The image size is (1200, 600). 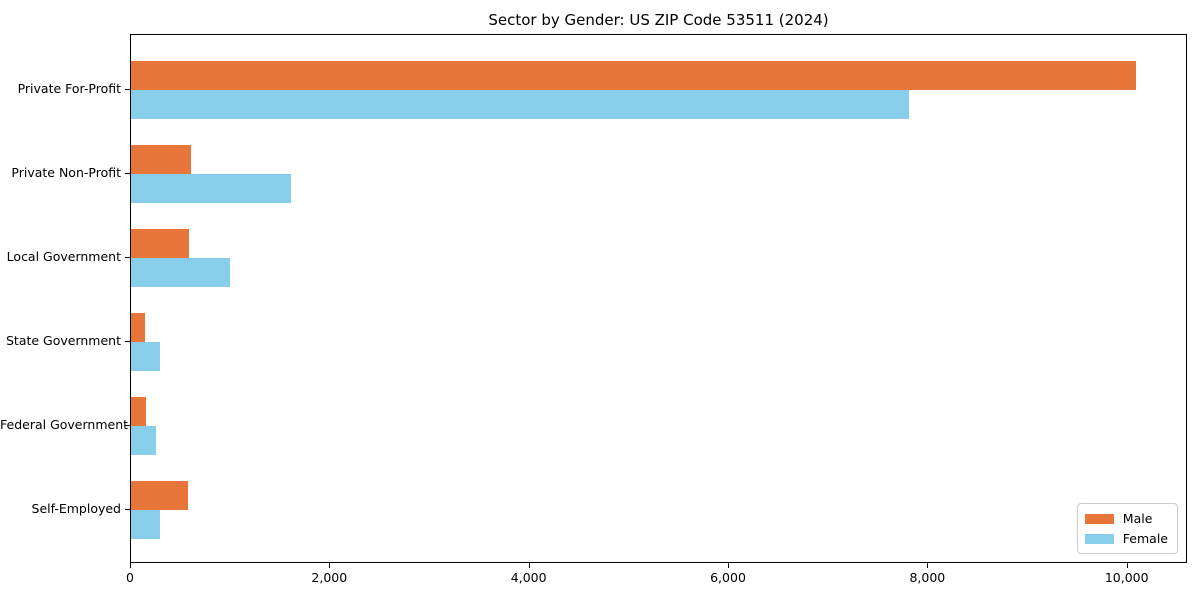 I want to click on y-axis-label-0: Private For-Profit, so click(x=69, y=88).